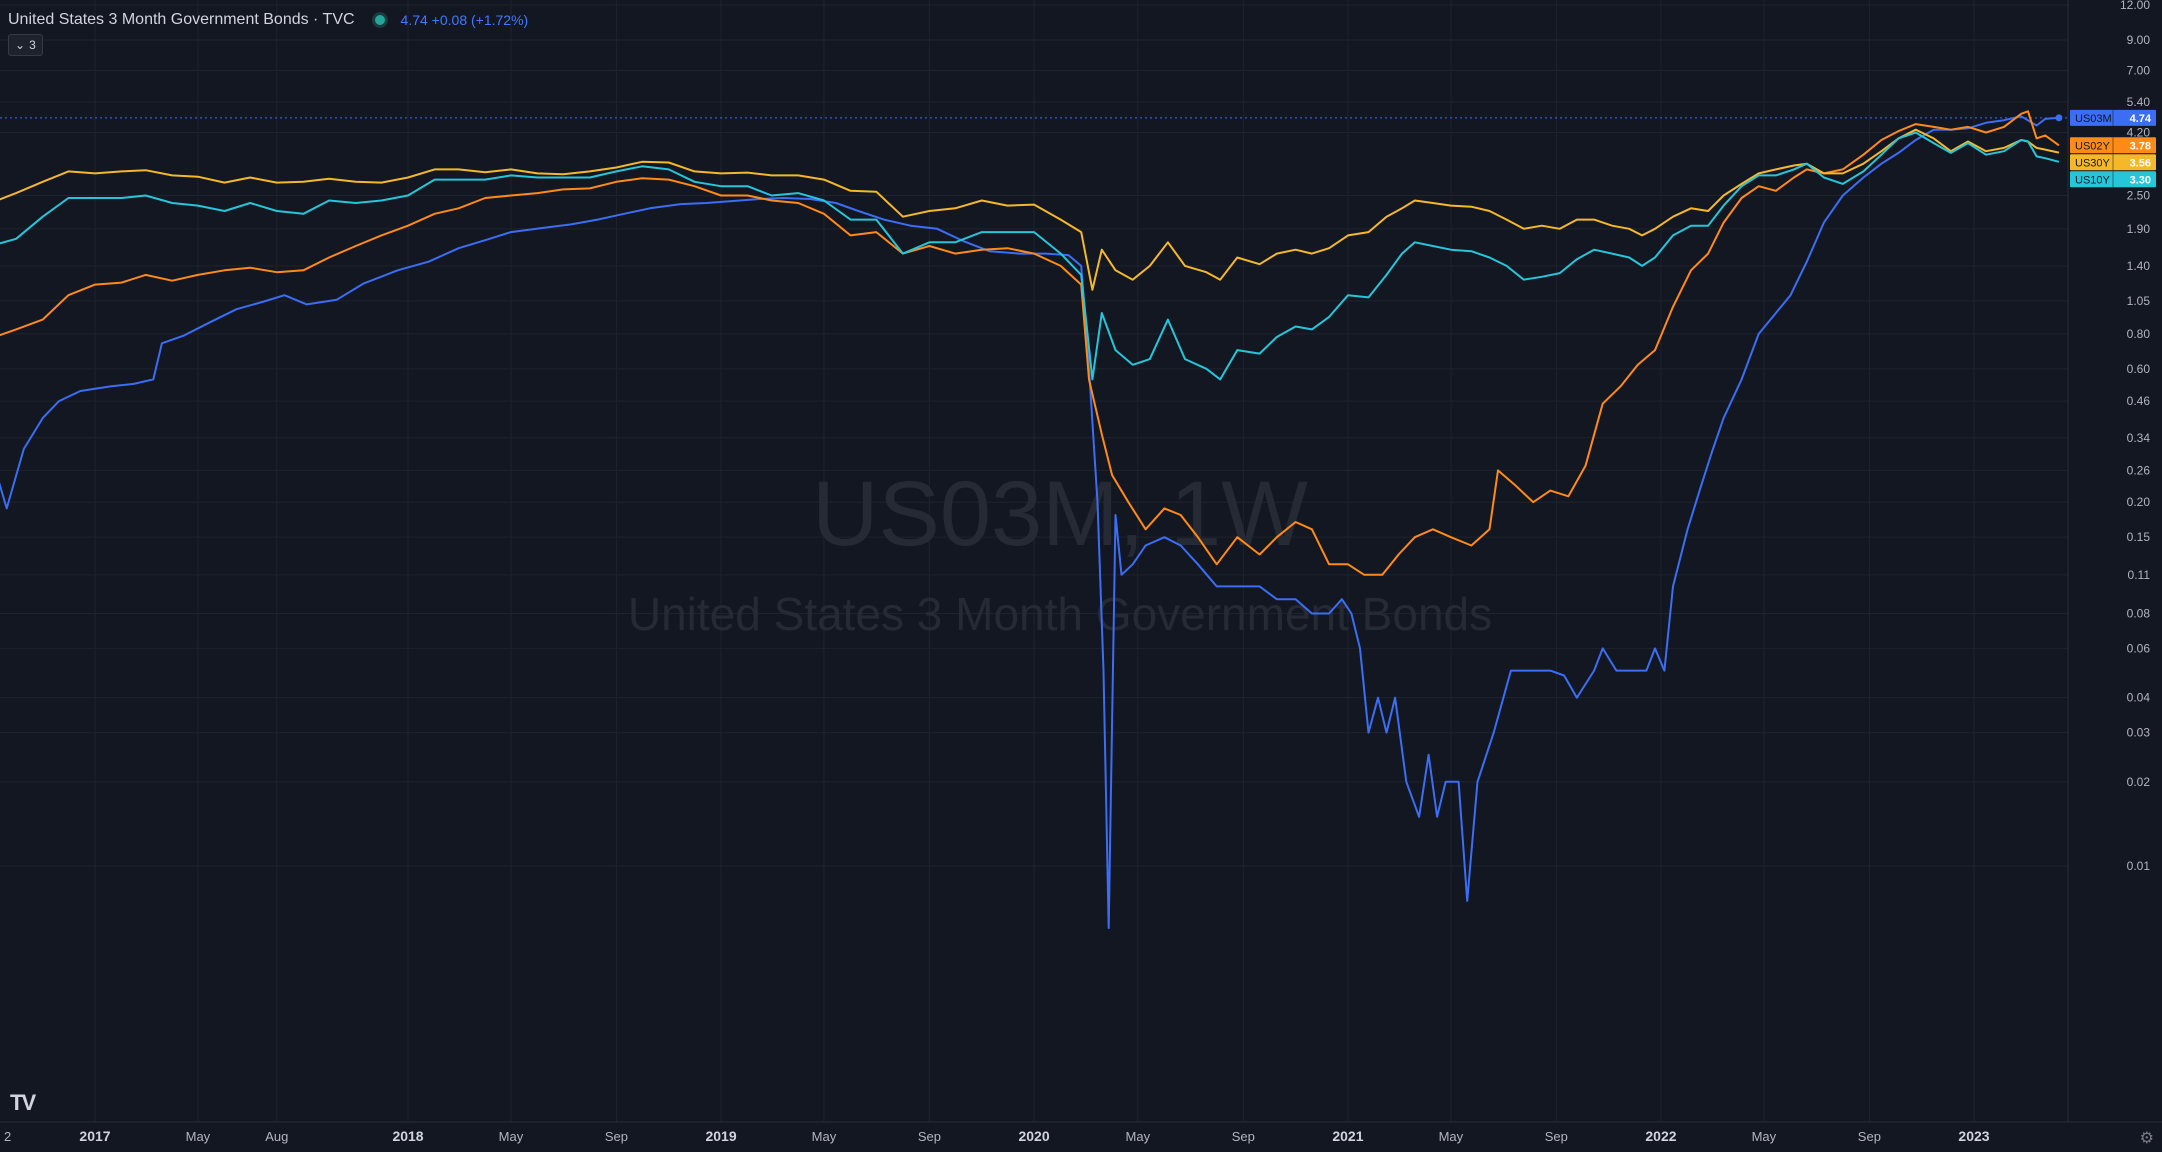 This screenshot has width=2162, height=1152. What do you see at coordinates (276, 1136) in the screenshot?
I see `time-tick-label: Aug` at bounding box center [276, 1136].